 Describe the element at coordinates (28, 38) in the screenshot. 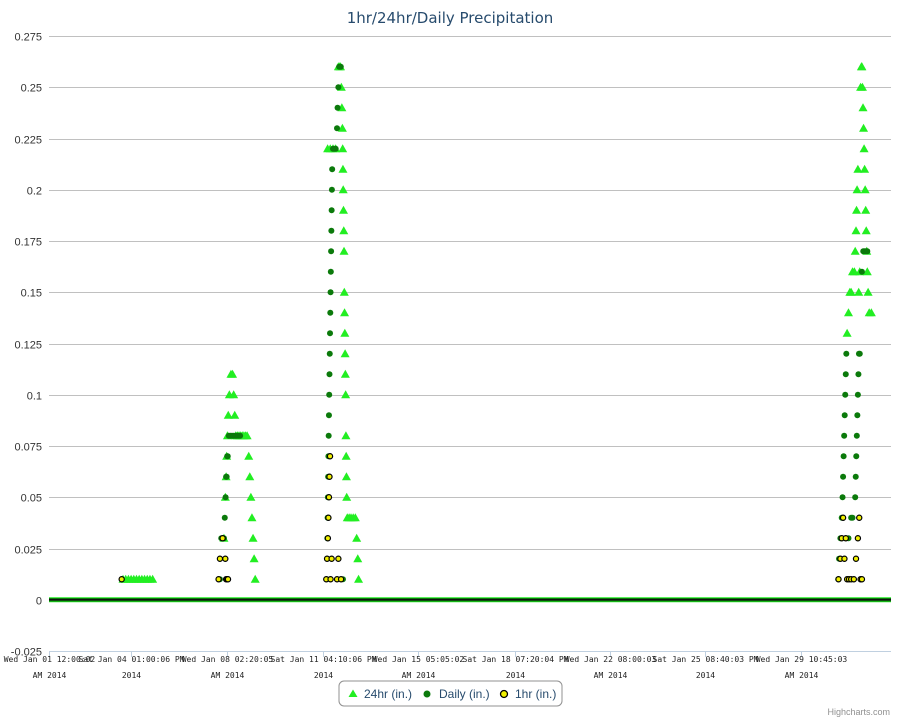

I see `y-tick-label: 0.275` at that location.